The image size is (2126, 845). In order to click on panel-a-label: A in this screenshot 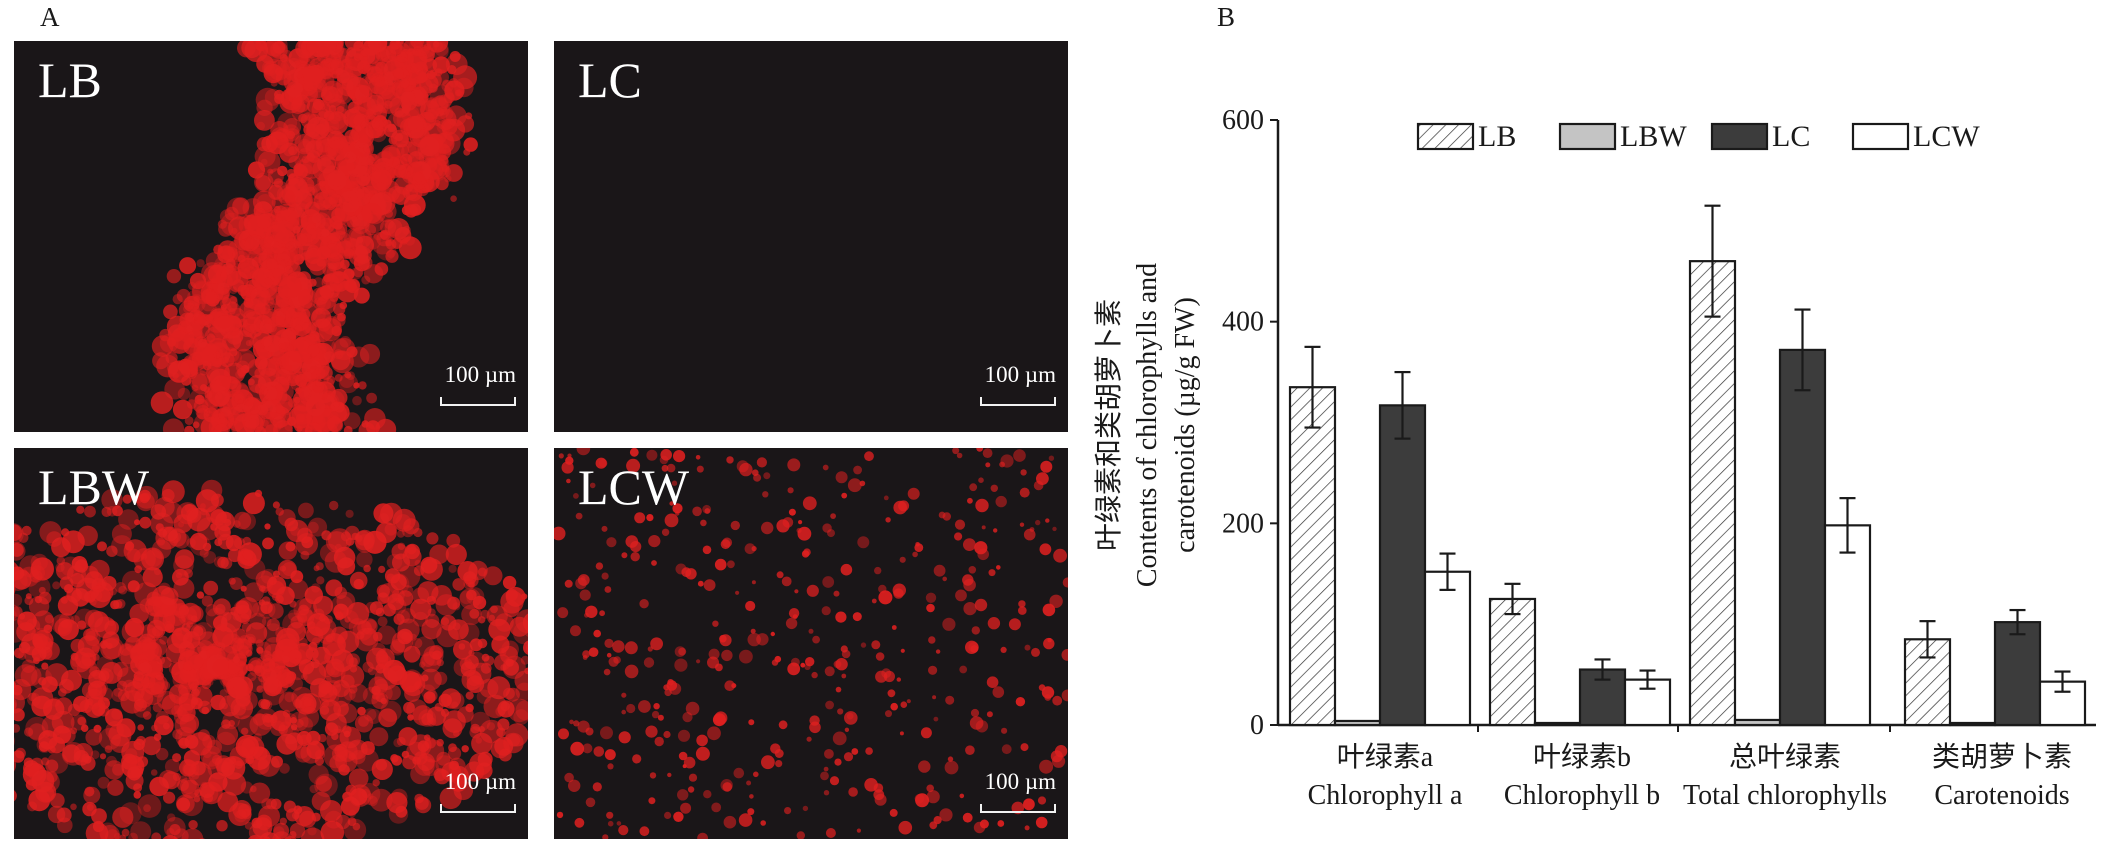, I will do `click(50, 17)`.